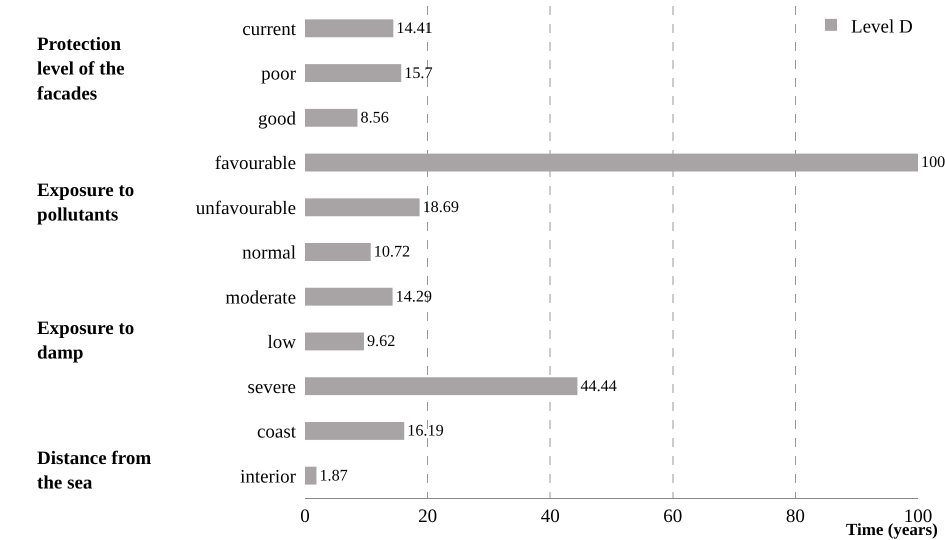 The width and height of the screenshot is (945, 540). What do you see at coordinates (94, 471) in the screenshot?
I see `text: Distance from the sea` at bounding box center [94, 471].